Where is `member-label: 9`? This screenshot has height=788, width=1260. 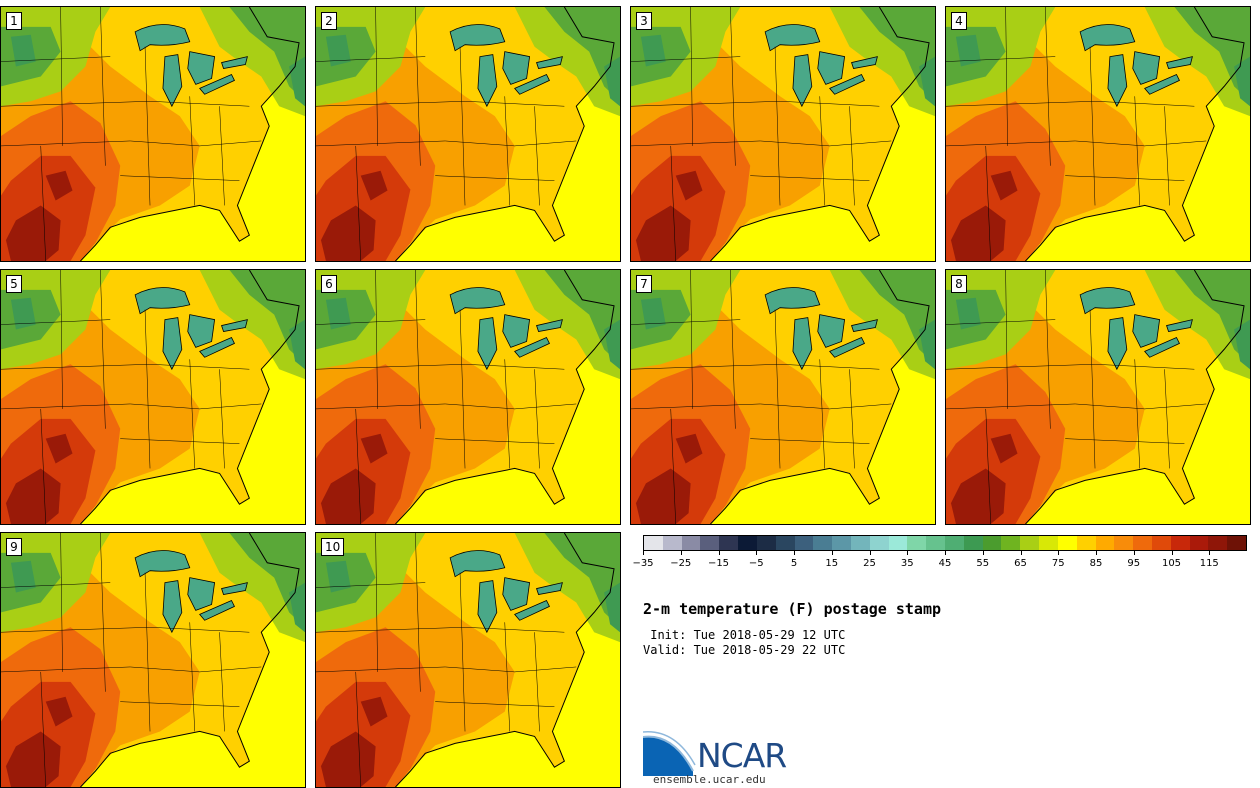 member-label: 9 is located at coordinates (14, 547).